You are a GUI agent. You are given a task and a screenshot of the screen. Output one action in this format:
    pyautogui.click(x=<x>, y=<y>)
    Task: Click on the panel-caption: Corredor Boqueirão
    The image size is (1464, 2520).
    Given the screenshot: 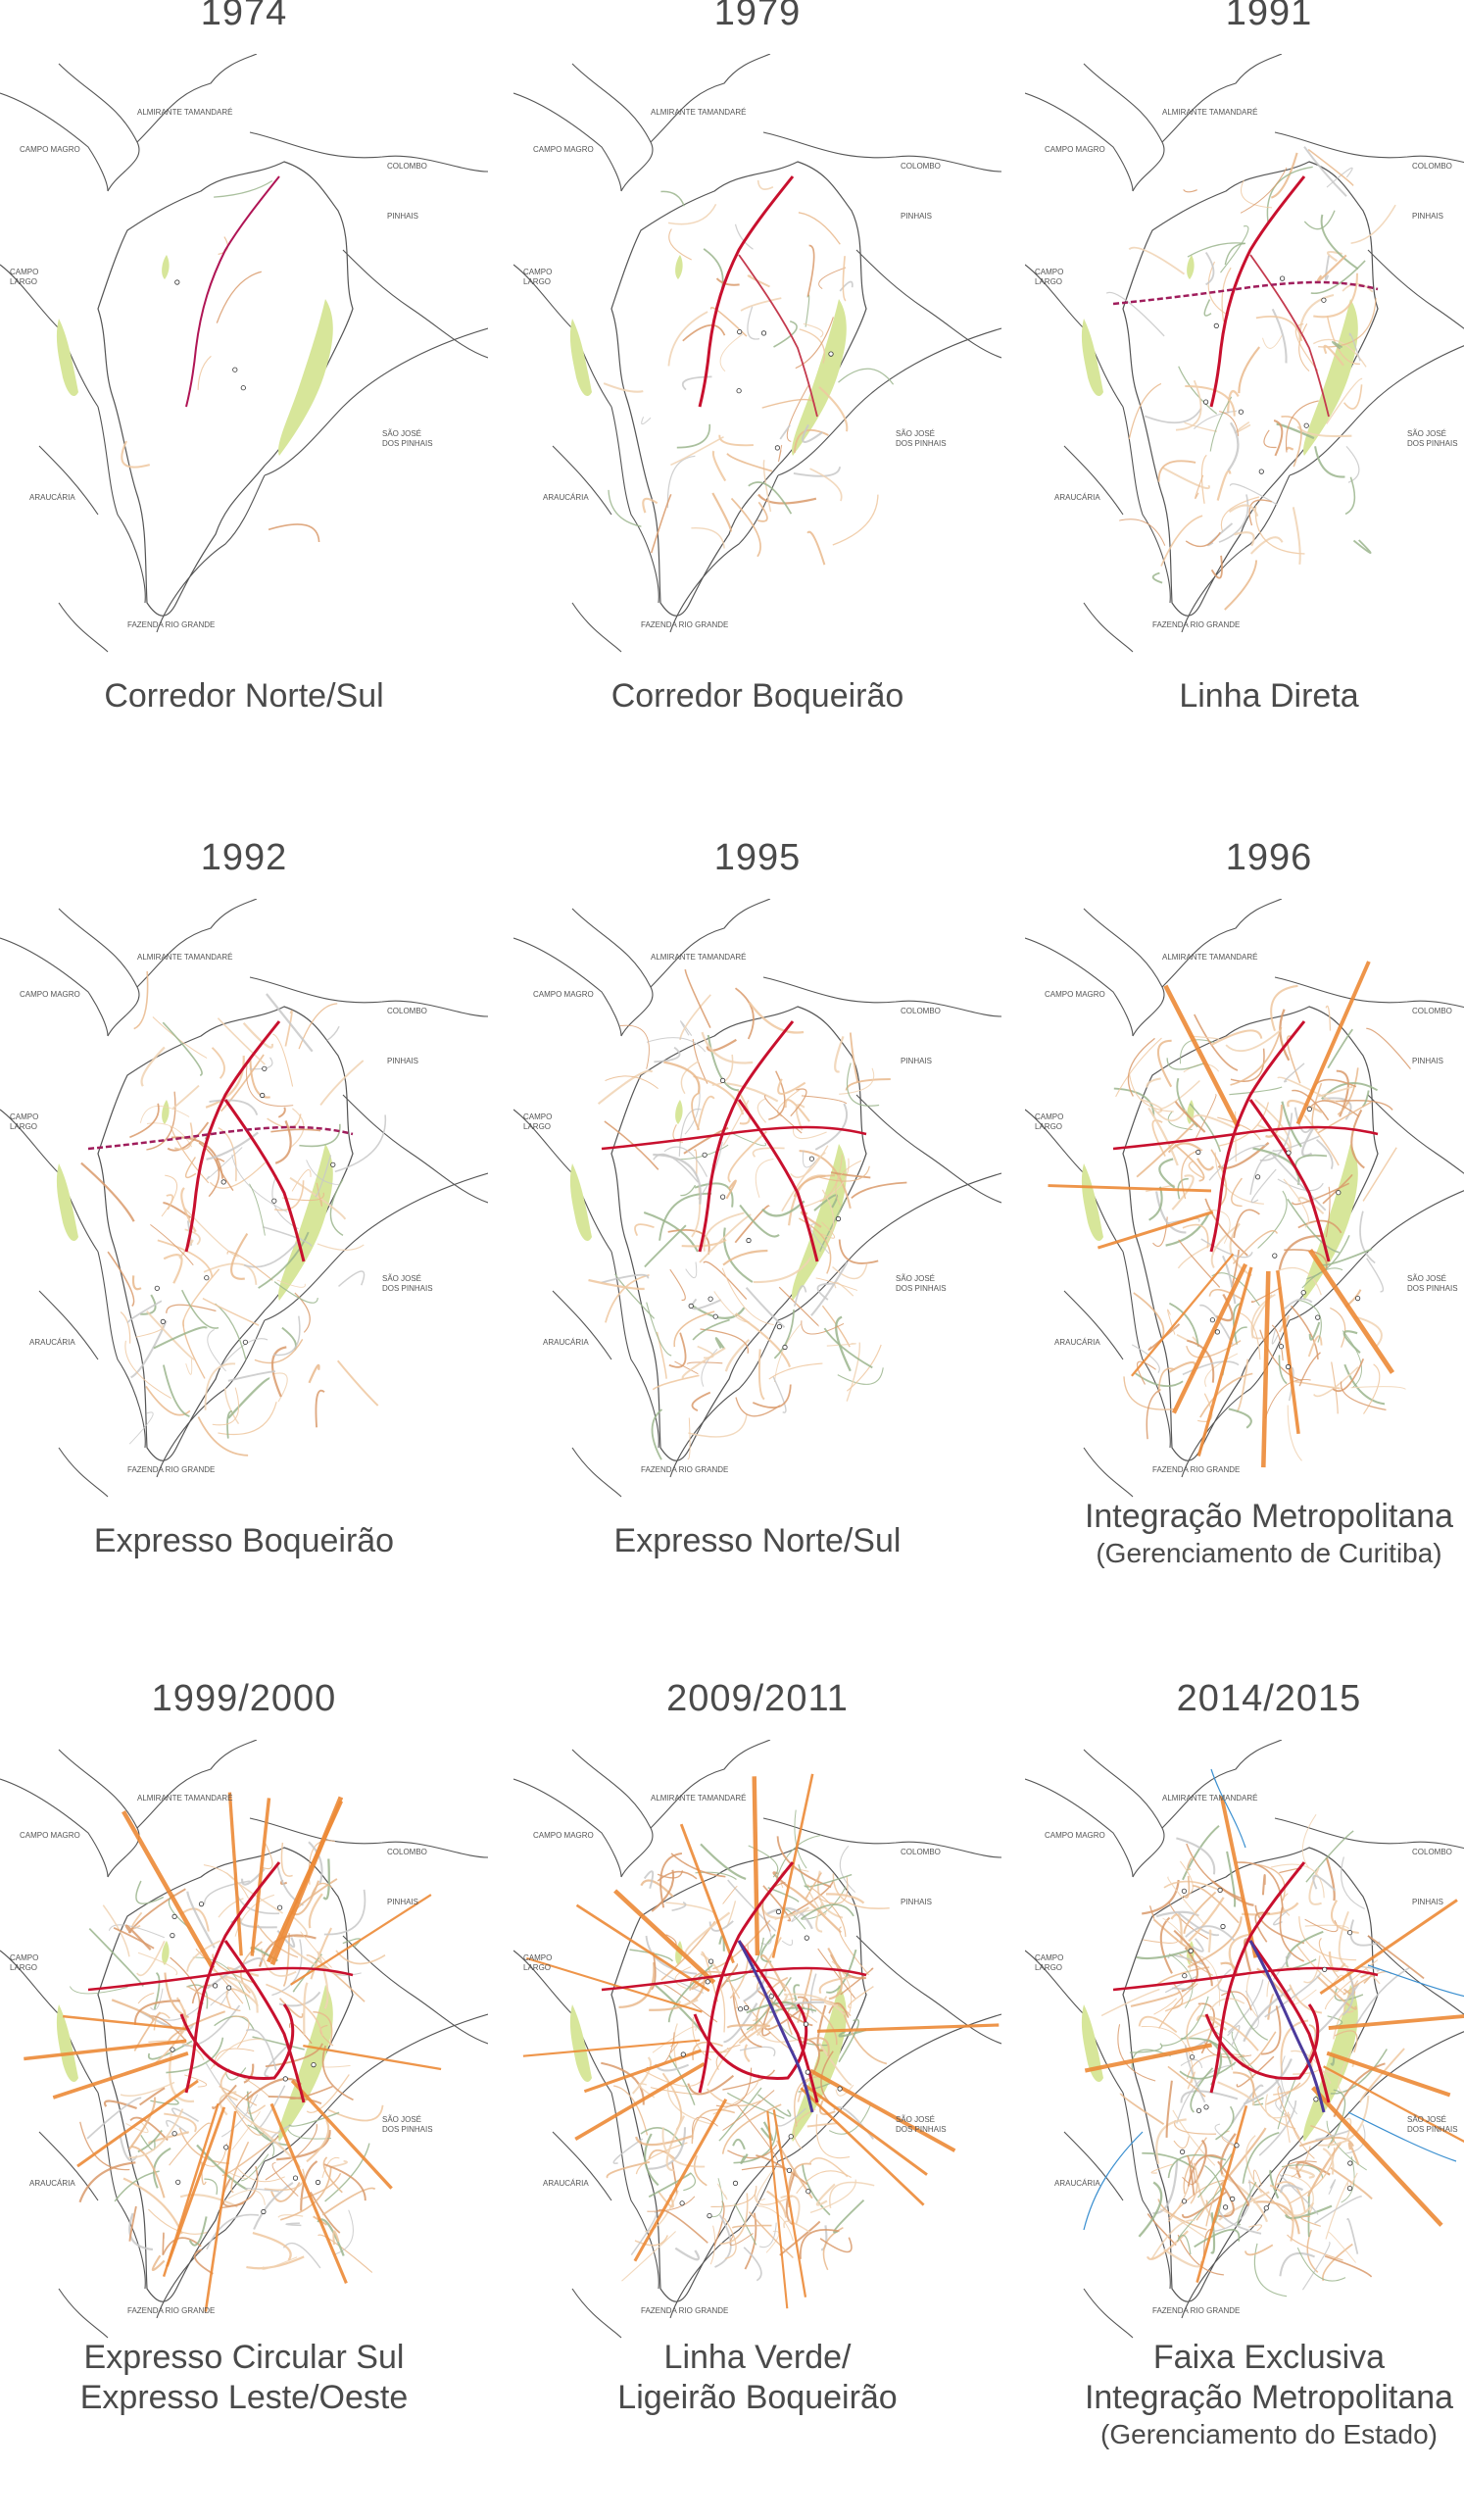 What is the action you would take?
    pyautogui.click(x=757, y=696)
    